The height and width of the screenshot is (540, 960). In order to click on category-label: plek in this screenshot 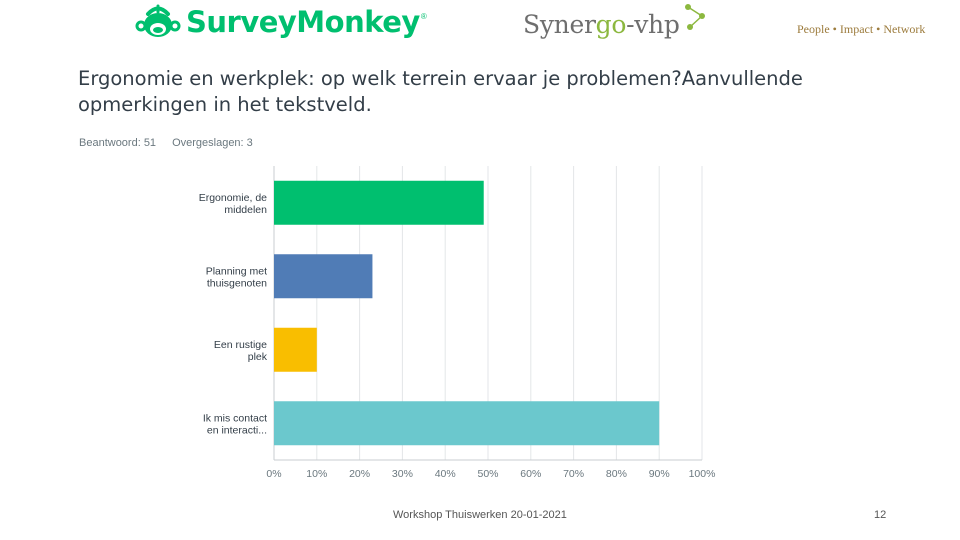, I will do `click(258, 357)`.